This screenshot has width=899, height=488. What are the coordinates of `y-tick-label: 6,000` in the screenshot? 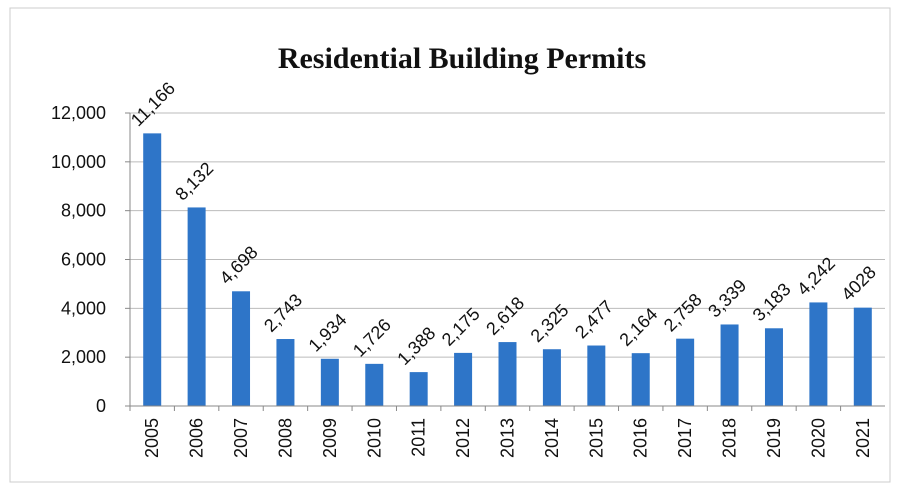 It's located at (83, 260).